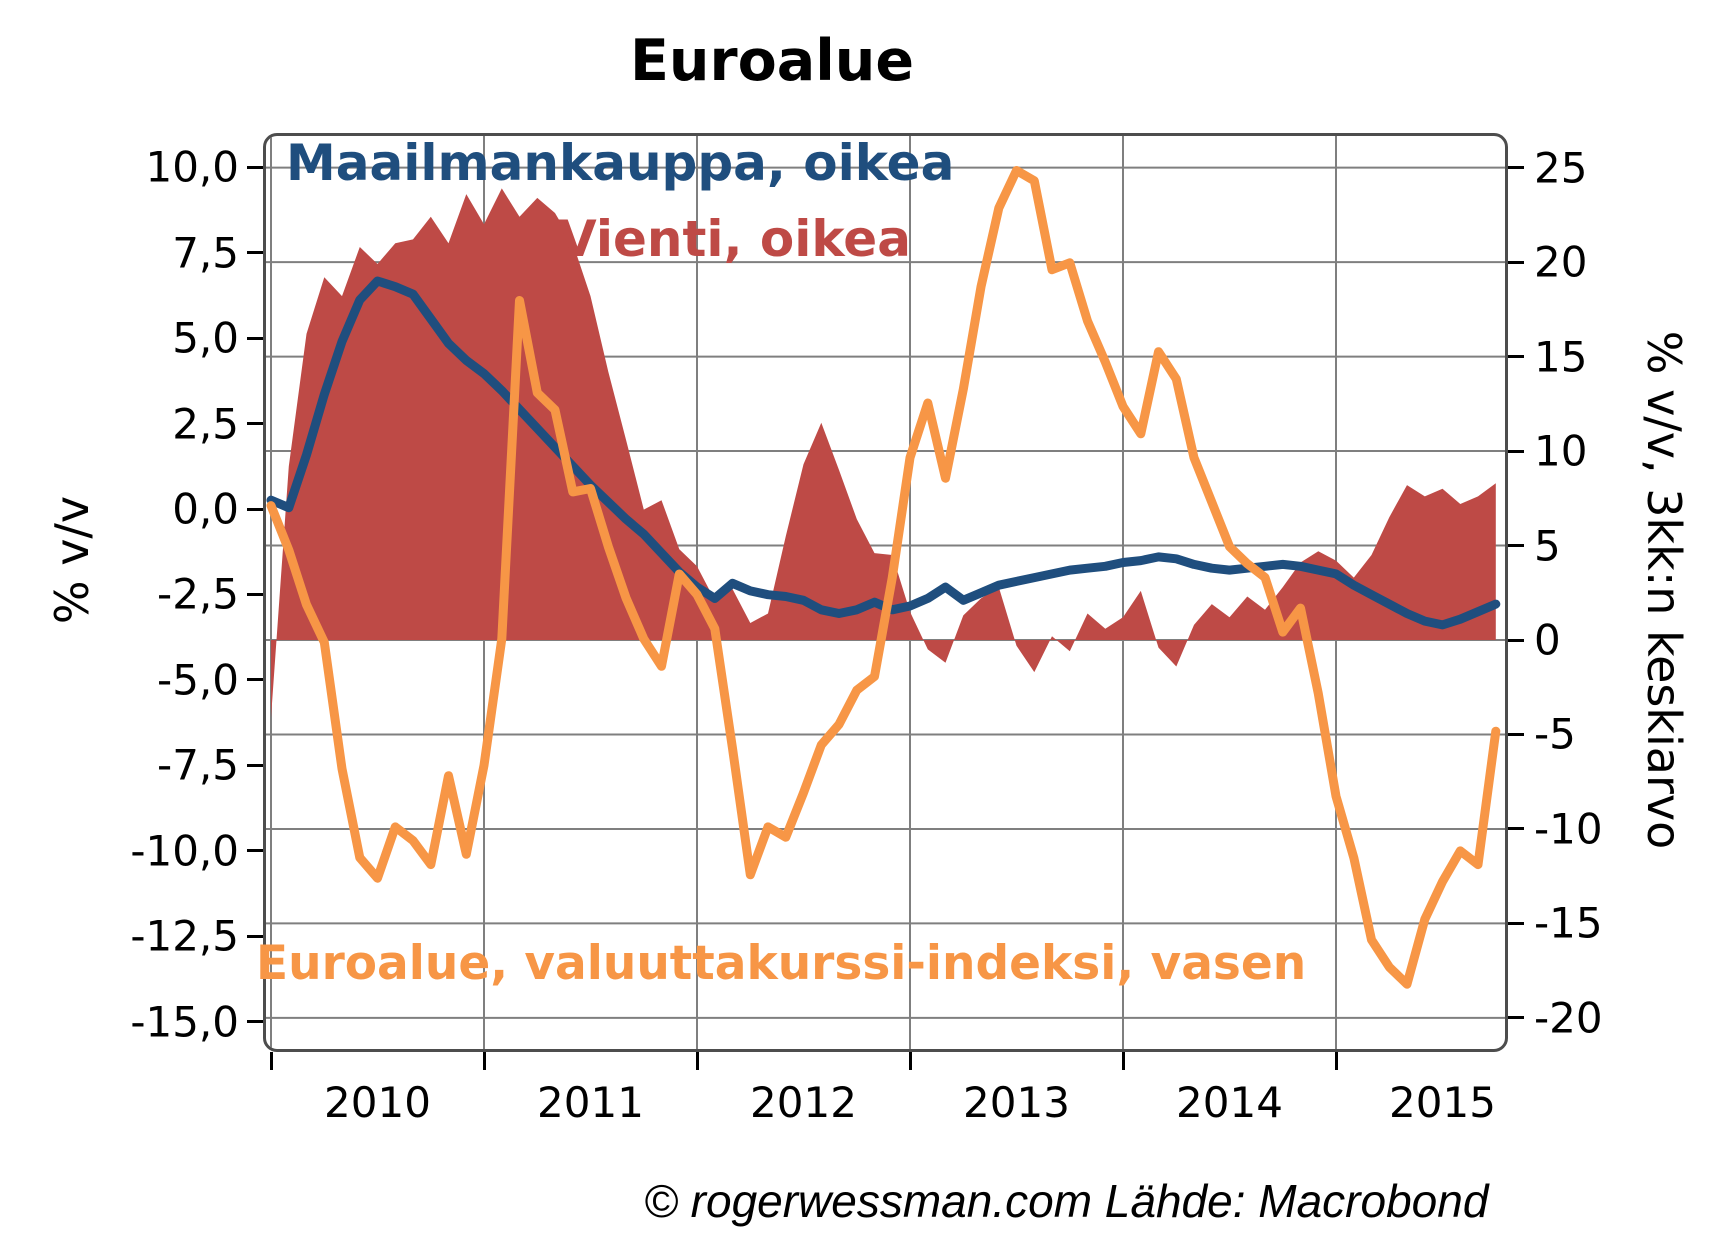  What do you see at coordinates (192, 167) in the screenshot?
I see `left-tick-label: 10,0` at bounding box center [192, 167].